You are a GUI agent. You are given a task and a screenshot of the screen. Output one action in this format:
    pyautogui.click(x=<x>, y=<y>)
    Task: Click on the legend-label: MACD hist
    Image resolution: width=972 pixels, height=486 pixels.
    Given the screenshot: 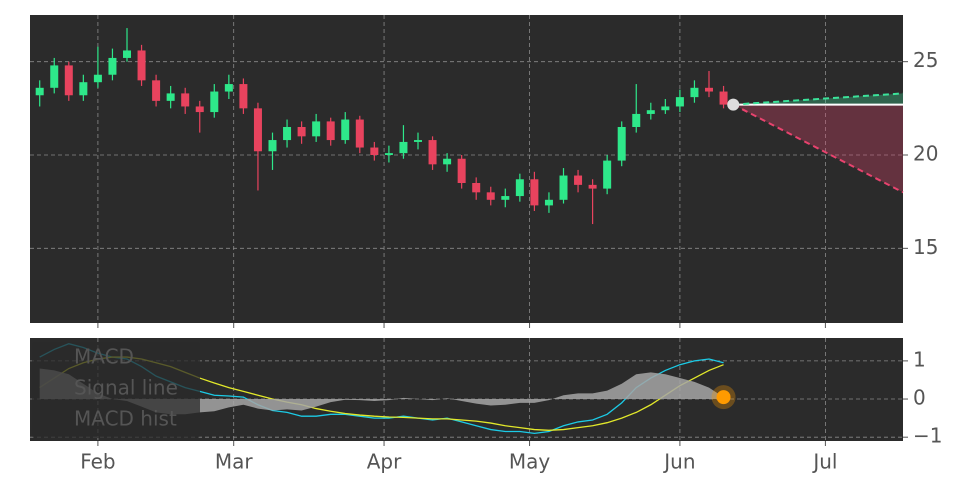 What is the action you would take?
    pyautogui.click(x=125, y=419)
    